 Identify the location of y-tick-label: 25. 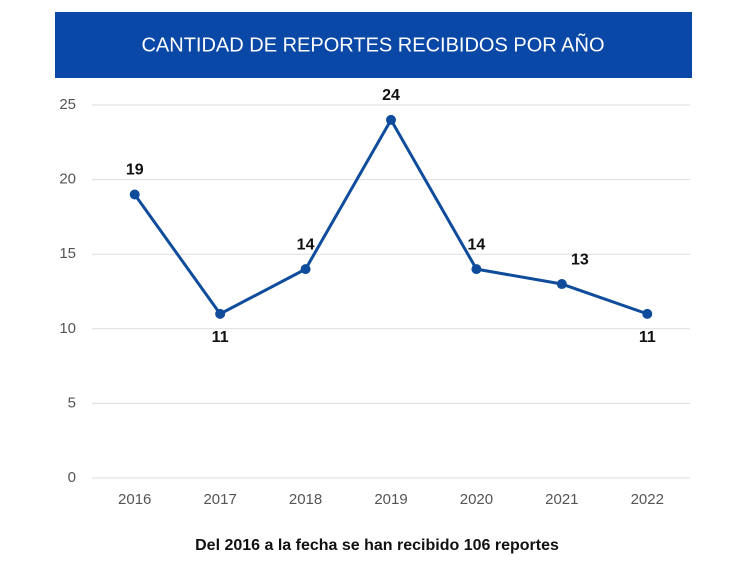
(67, 104).